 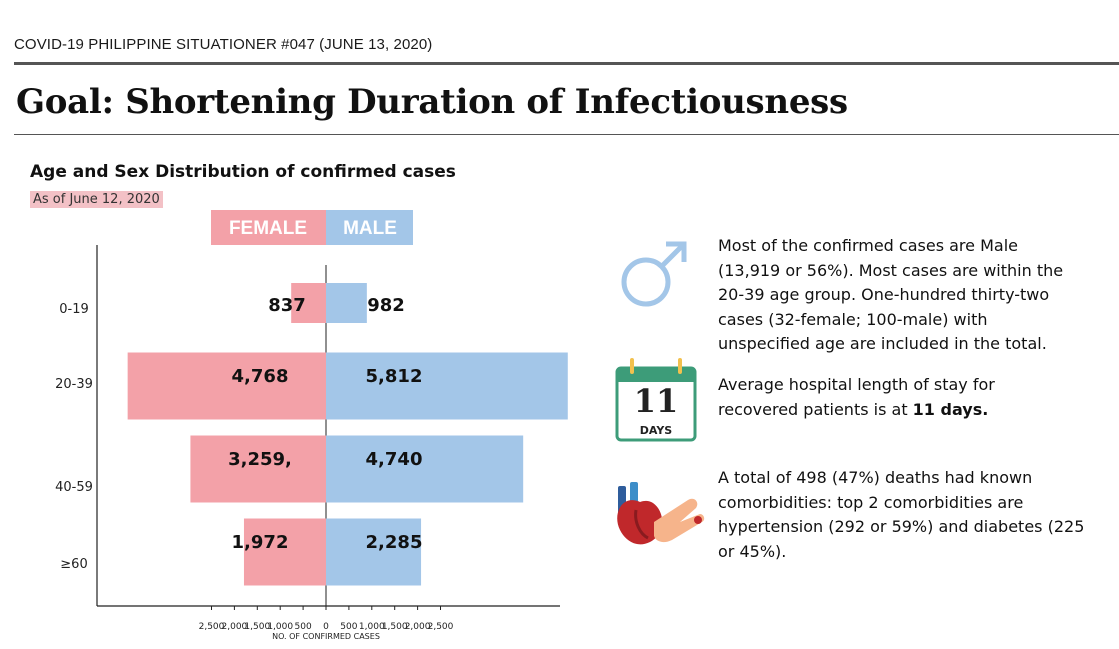 I want to click on heart-comorbidity-icon, so click(x=661, y=513).